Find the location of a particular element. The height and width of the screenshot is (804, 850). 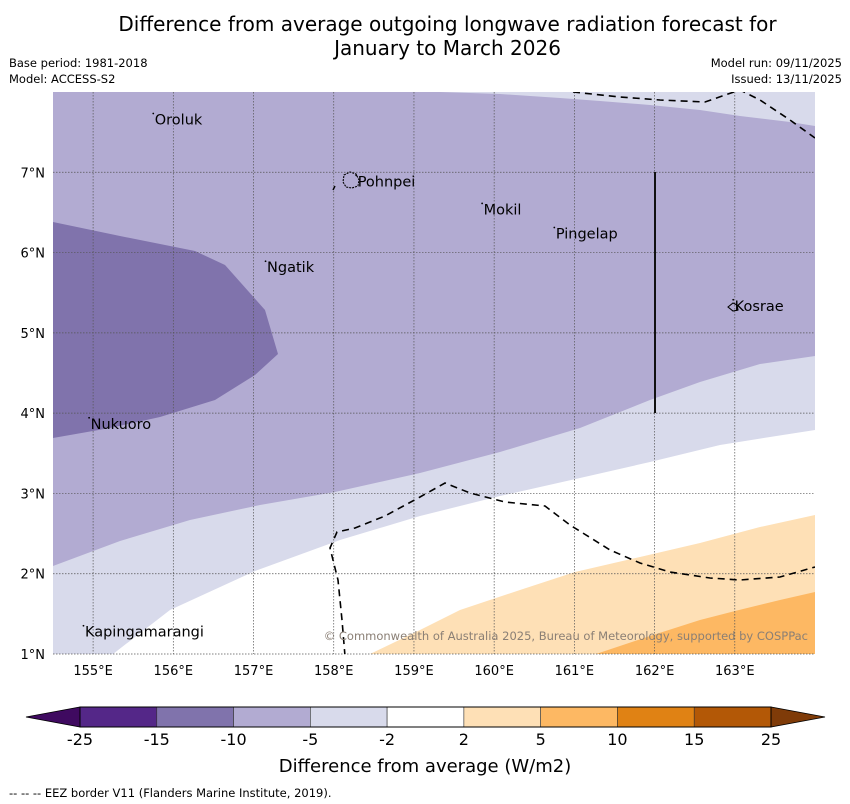

place-mokil: Mokil is located at coordinates (501, 210).